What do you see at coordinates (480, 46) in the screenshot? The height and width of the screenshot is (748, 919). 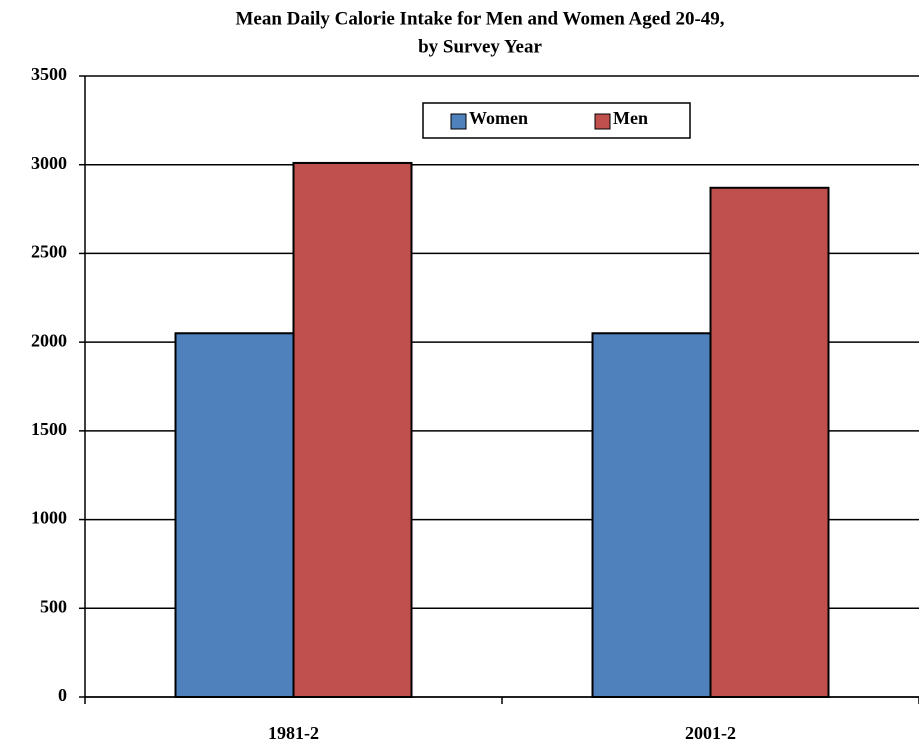 I see `chart-subtitle: by Survey Year` at bounding box center [480, 46].